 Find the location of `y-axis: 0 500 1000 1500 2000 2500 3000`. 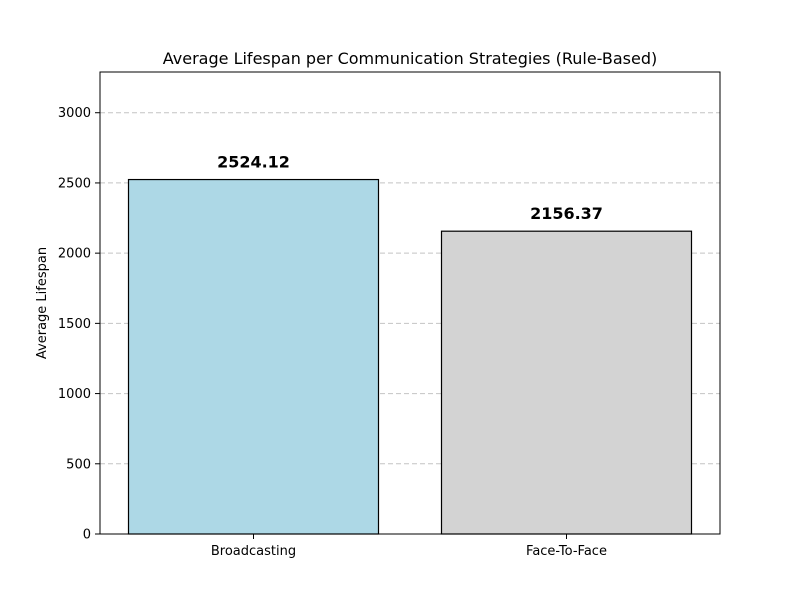

y-axis: 0 500 1000 1500 2000 2500 3000 is located at coordinates (79, 324).